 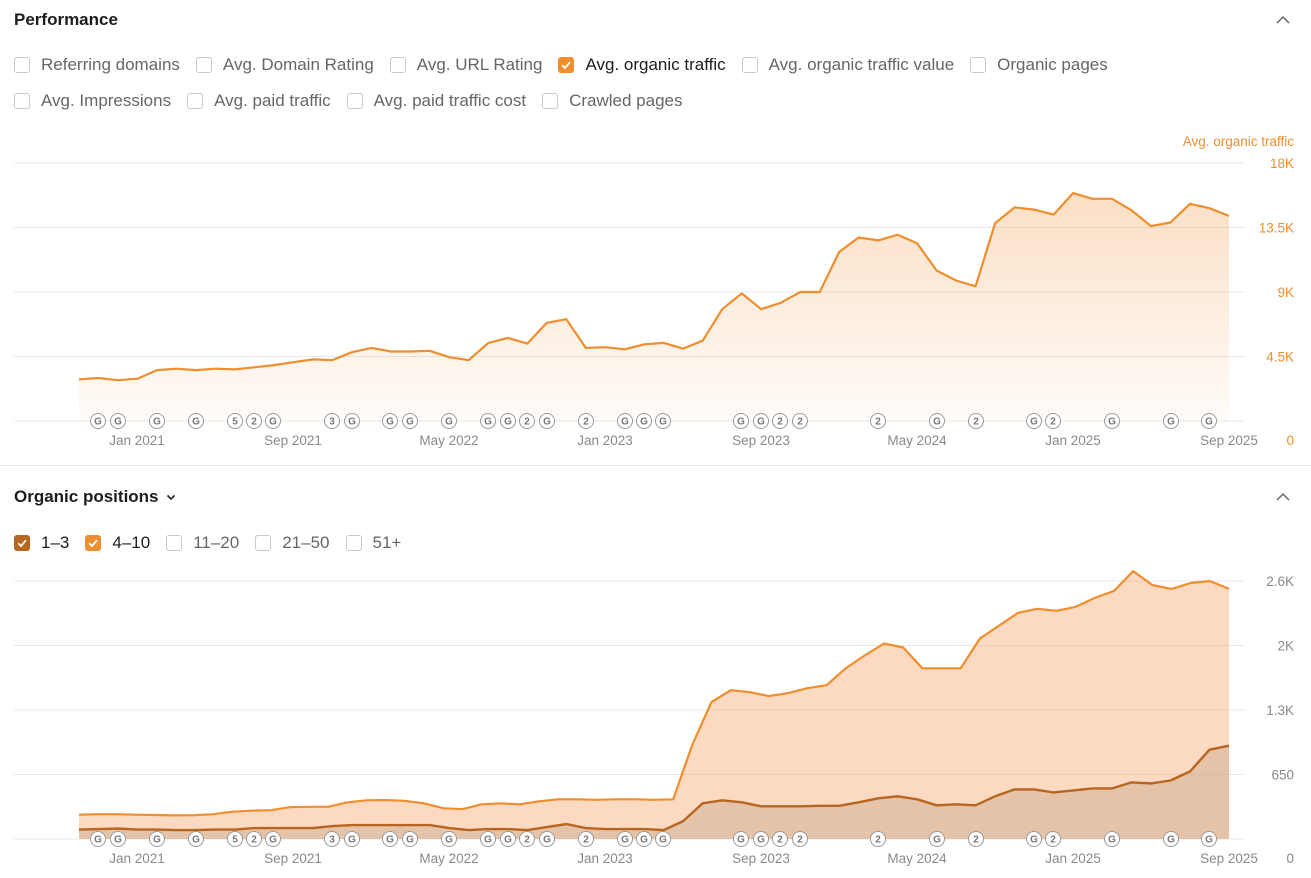 I want to click on checkbox-avg-paid-traffic: Avg. paid traffic, so click(x=259, y=101).